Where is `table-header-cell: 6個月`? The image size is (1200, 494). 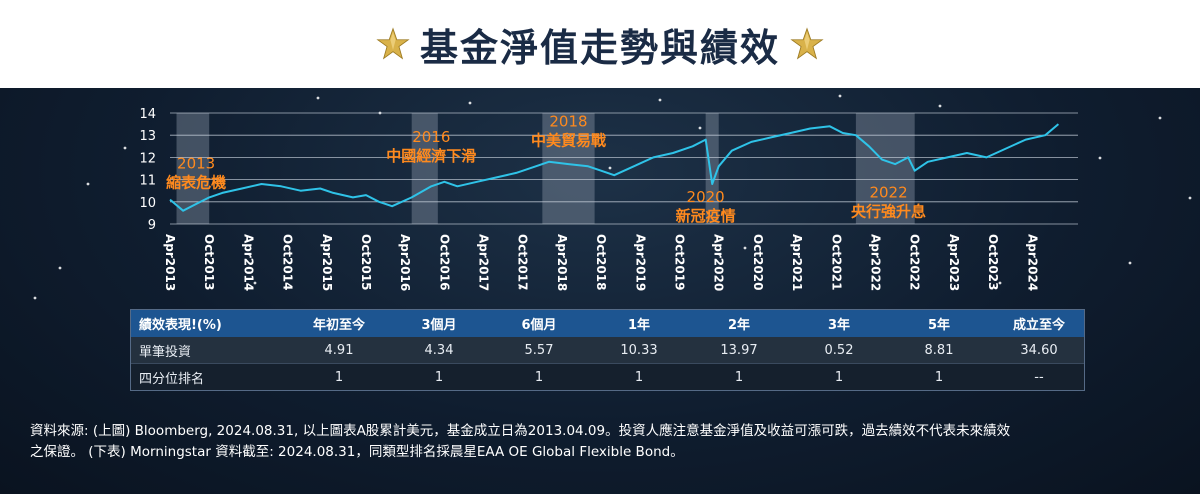
table-header-cell: 6個月 is located at coordinates (539, 325).